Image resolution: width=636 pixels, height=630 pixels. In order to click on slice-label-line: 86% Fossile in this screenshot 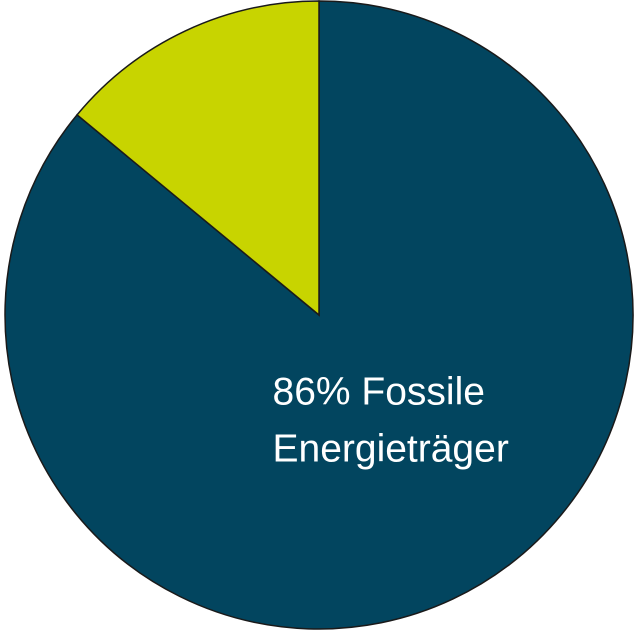, I will do `click(379, 392)`.